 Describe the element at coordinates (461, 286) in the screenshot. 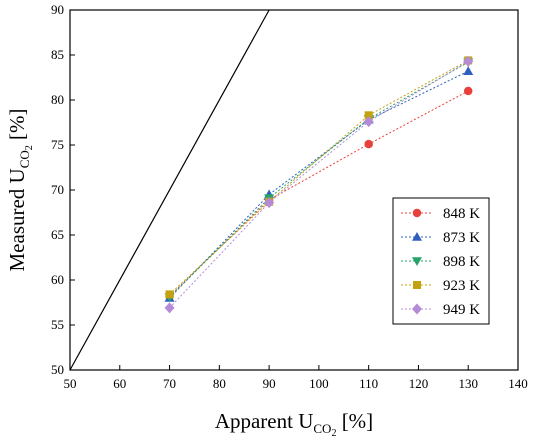

I see `legend-label: 923 K` at that location.